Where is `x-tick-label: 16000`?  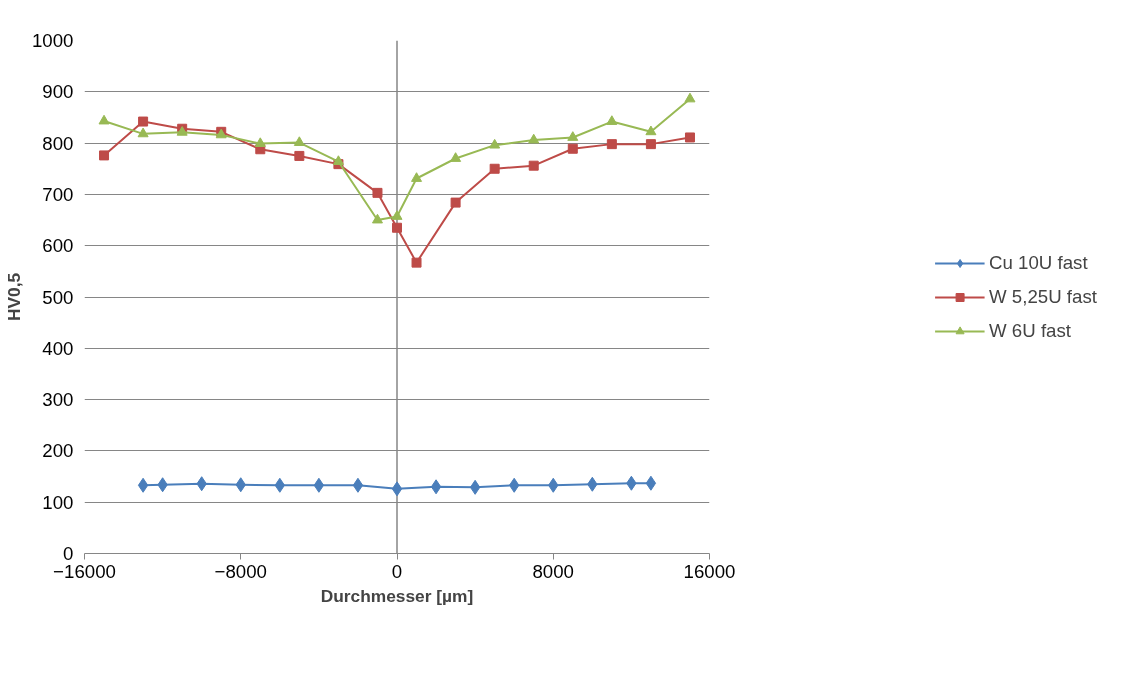 x-tick-label: 16000 is located at coordinates (709, 571).